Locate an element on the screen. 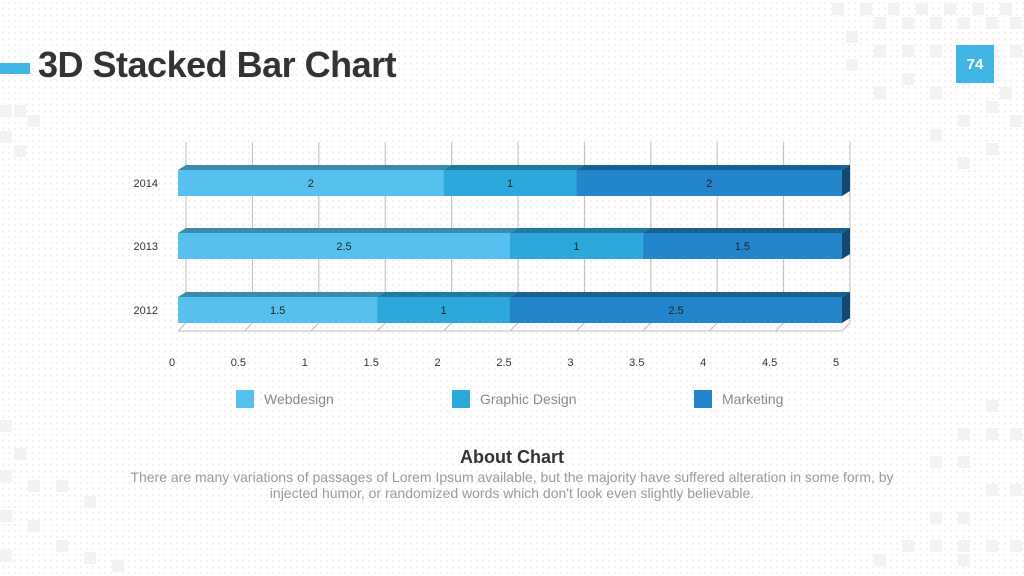 The image size is (1024, 576). legend-item: Marketing is located at coordinates (738, 399).